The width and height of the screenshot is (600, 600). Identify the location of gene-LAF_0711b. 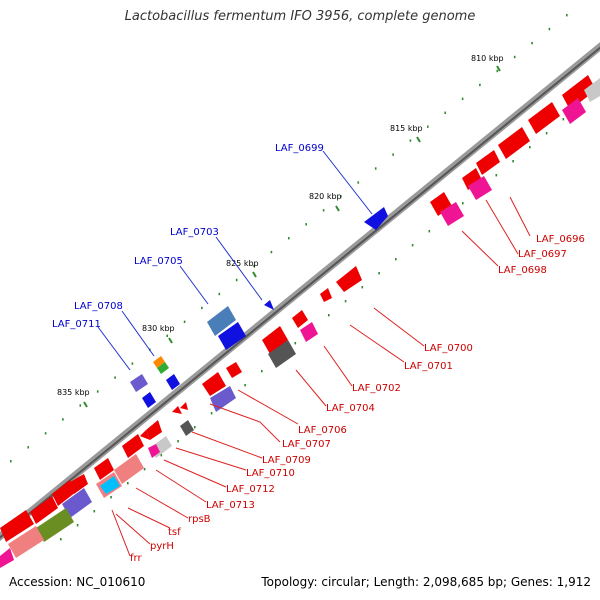
(149, 400).